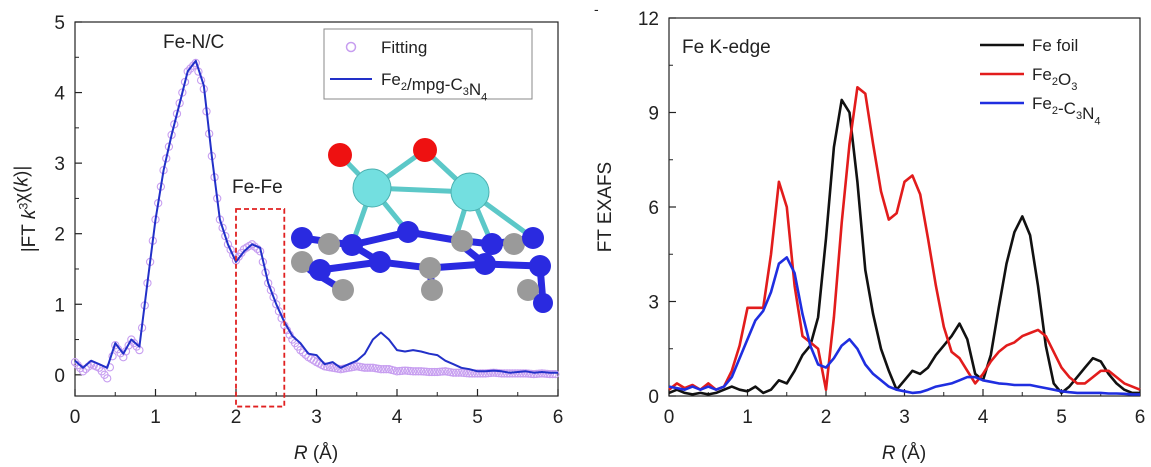 The height and width of the screenshot is (467, 1151). I want to click on legend-label-fe-foil: Fe foil, so click(1055, 45).